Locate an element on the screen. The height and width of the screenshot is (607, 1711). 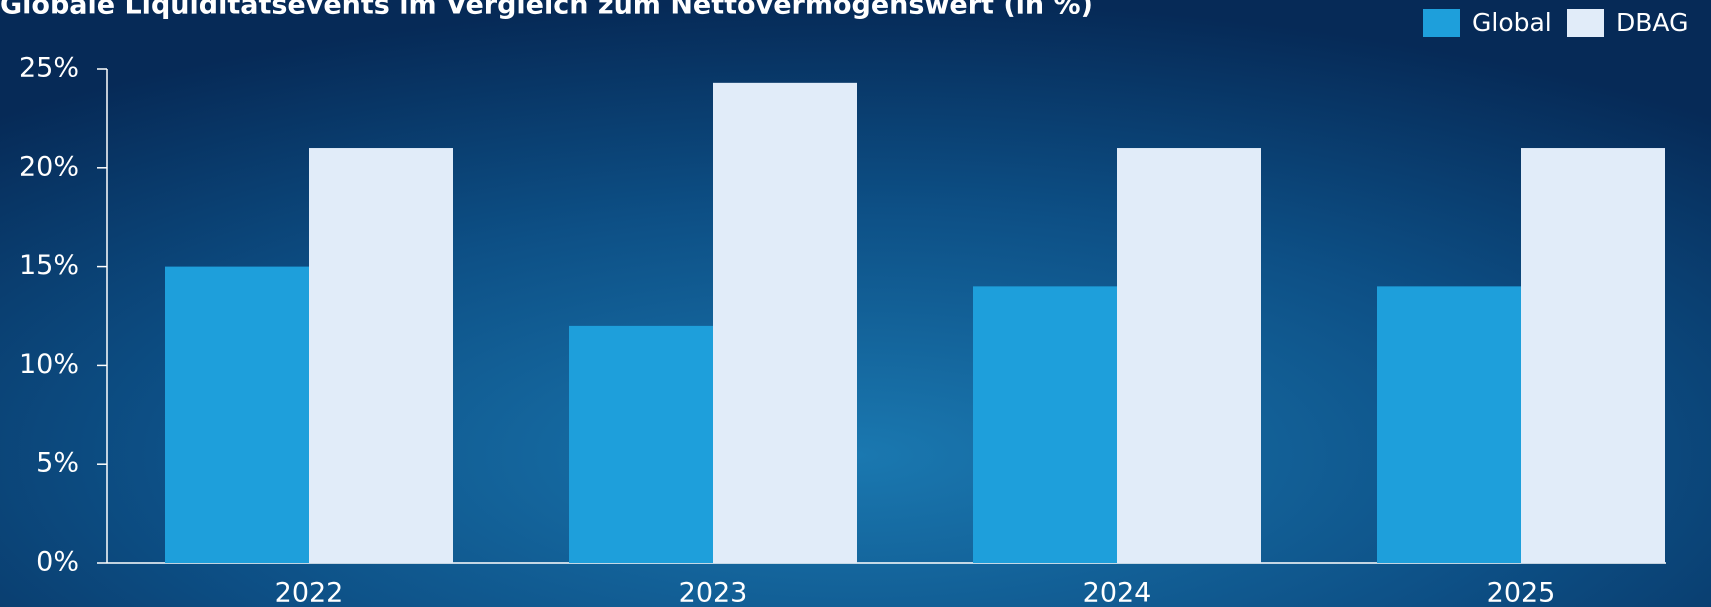
x-tick-label: 2022 is located at coordinates (309, 592).